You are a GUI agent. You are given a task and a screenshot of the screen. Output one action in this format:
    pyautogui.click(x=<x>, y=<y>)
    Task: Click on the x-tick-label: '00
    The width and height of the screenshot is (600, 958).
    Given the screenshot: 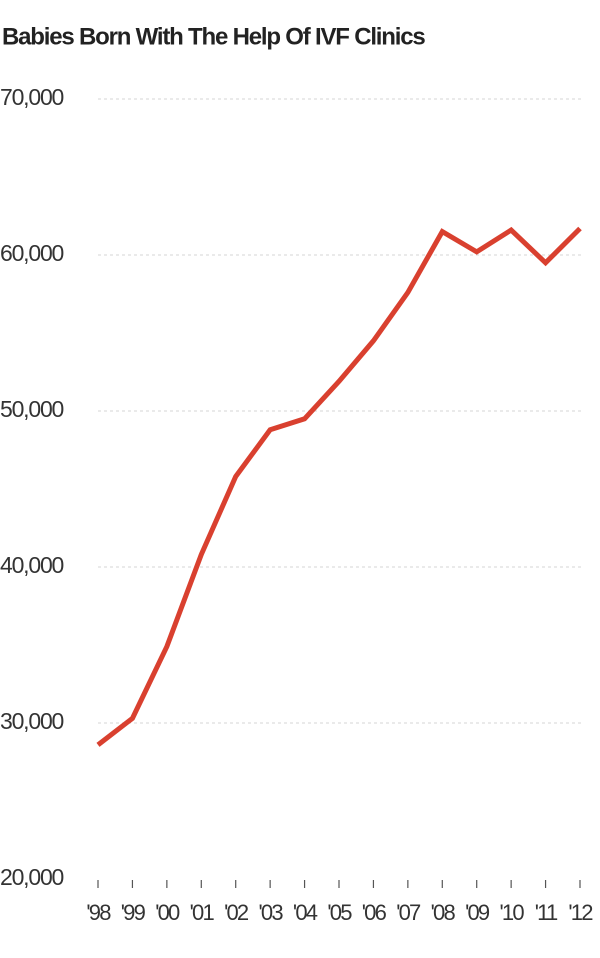 What is the action you would take?
    pyautogui.click(x=167, y=912)
    